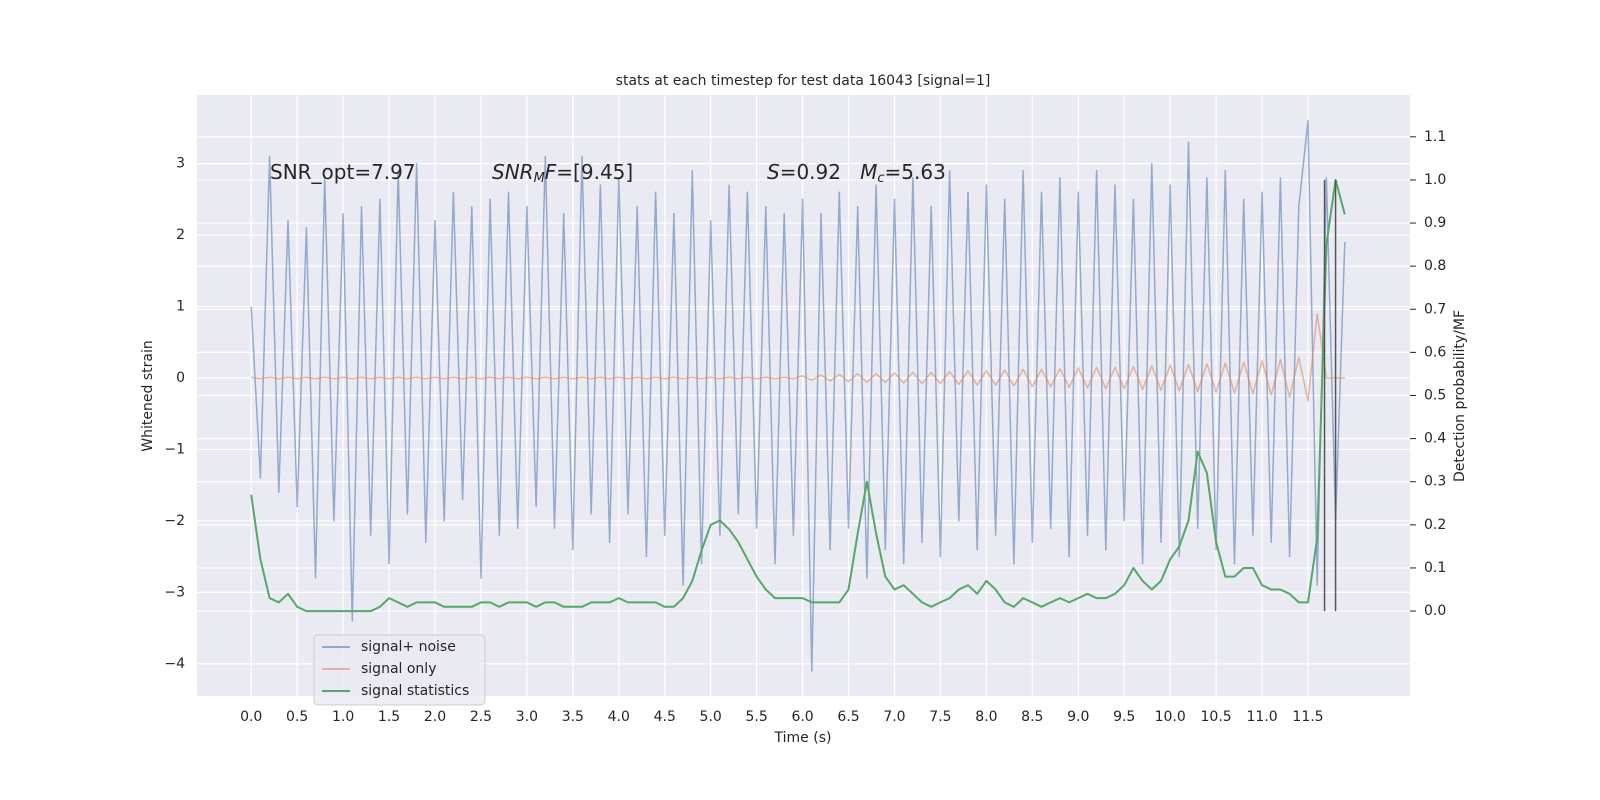  I want to click on annotation-part: F, so click(551, 172).